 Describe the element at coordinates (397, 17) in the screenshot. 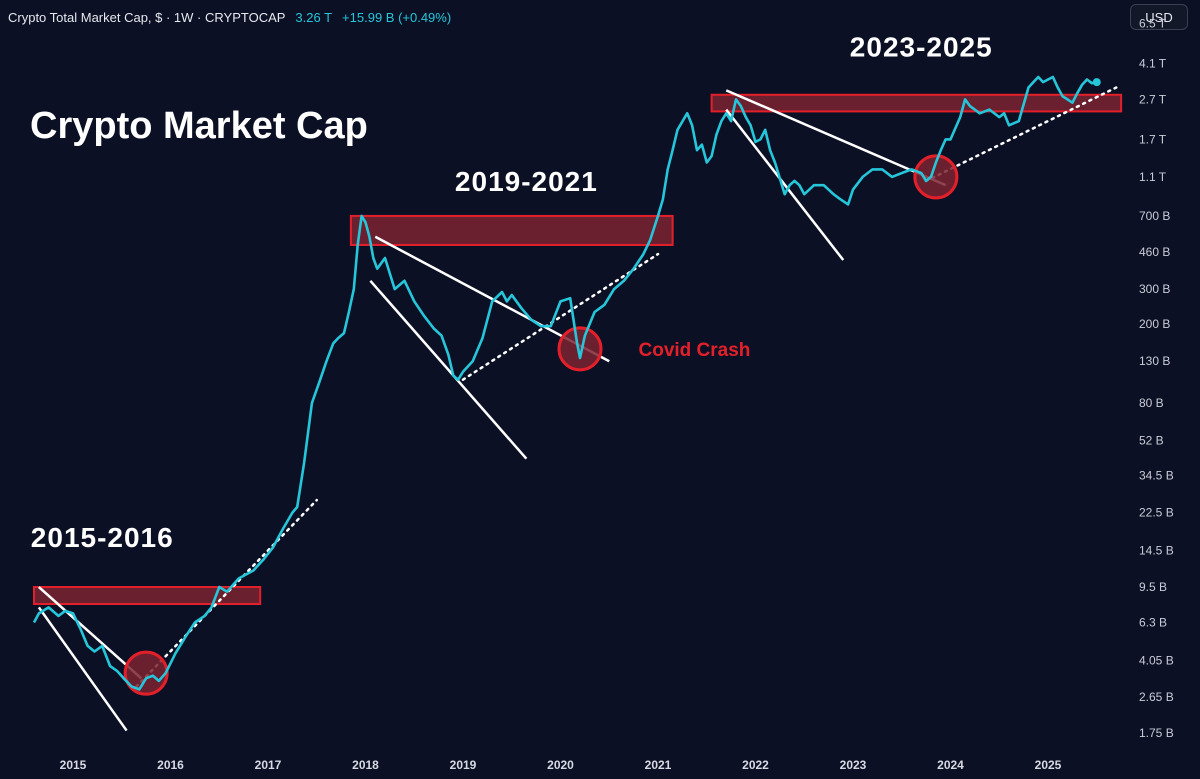

I see `price-change: +15.99 B (+0.49%)` at that location.